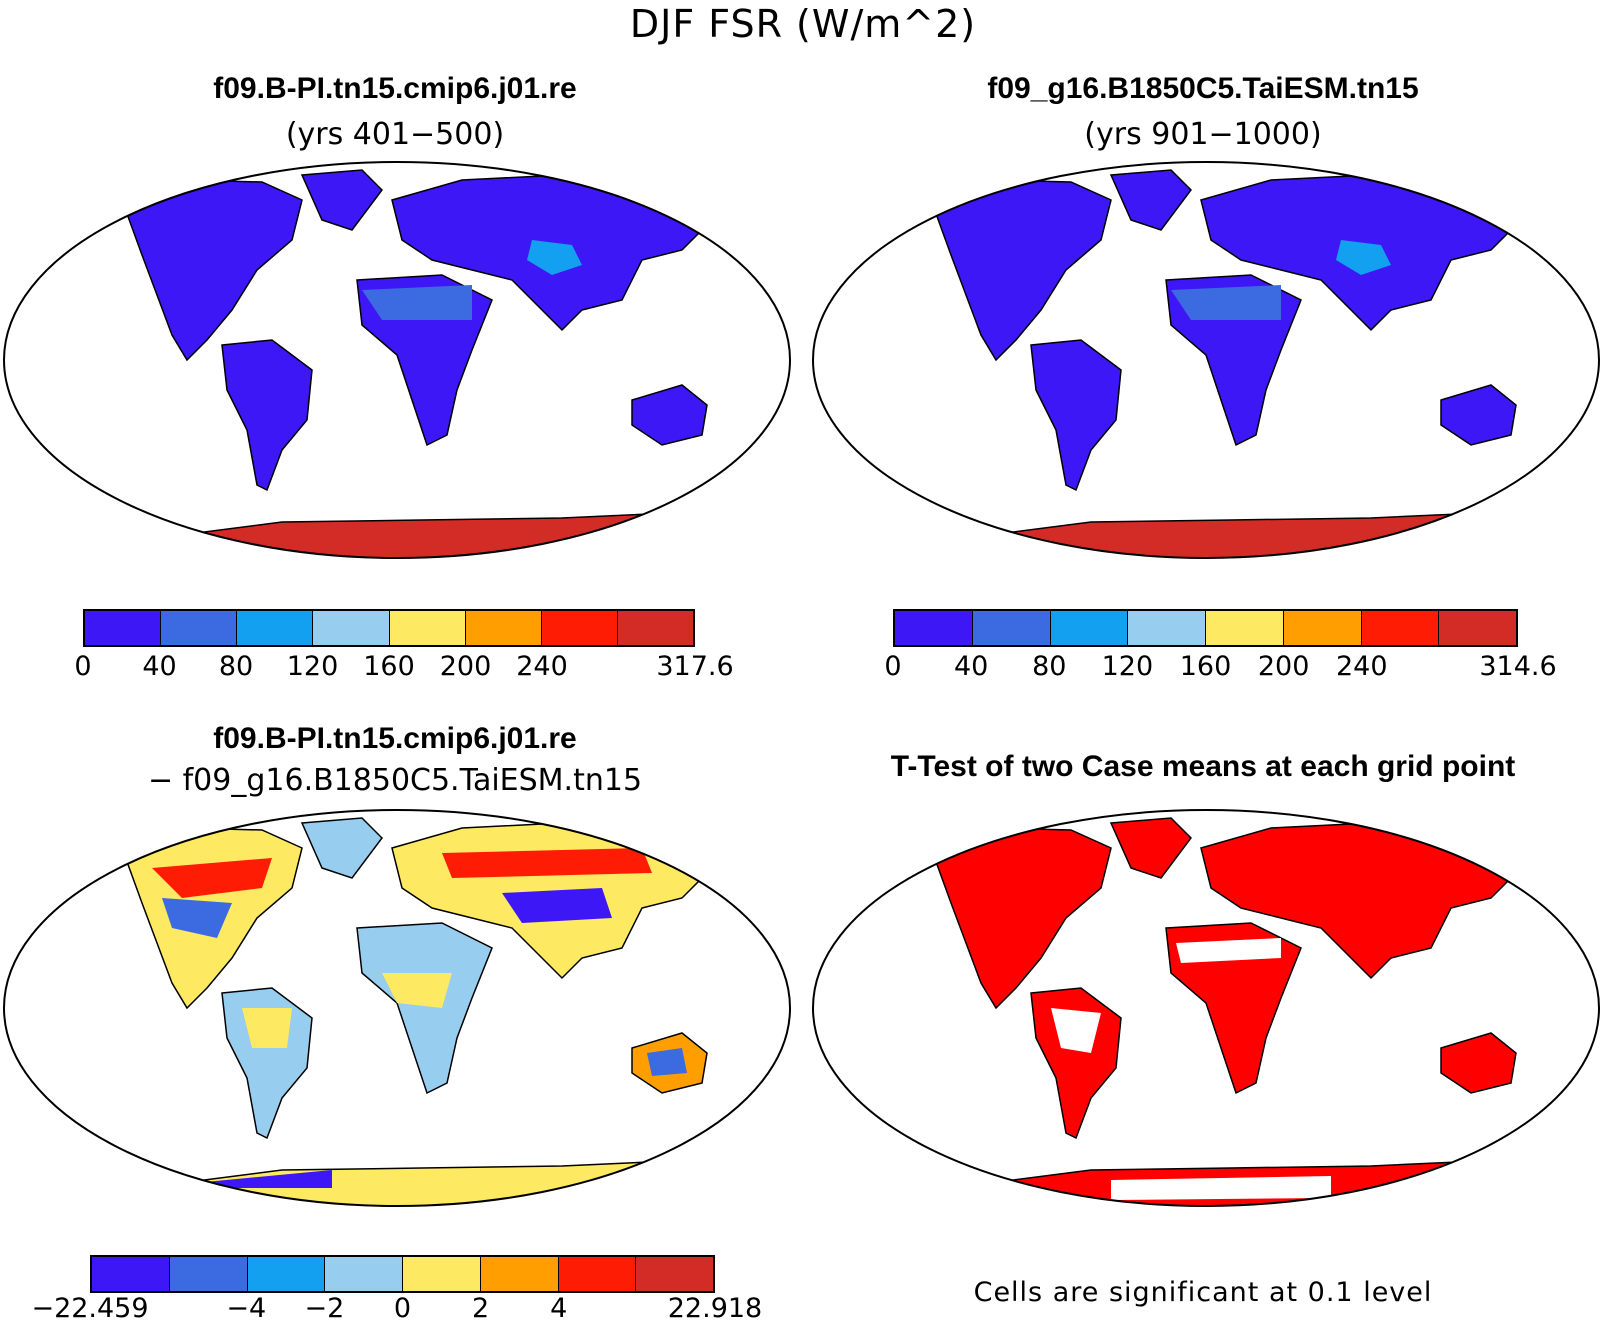 The image size is (1606, 1327). What do you see at coordinates (212, 270) in the screenshot?
I see `land-north-america` at bounding box center [212, 270].